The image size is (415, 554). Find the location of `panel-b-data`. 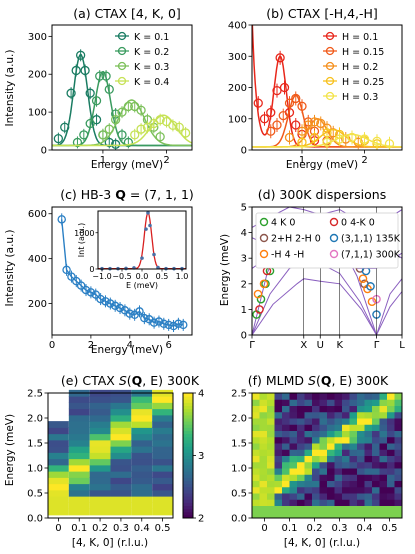

panel-b-data is located at coordinates (327, 87).